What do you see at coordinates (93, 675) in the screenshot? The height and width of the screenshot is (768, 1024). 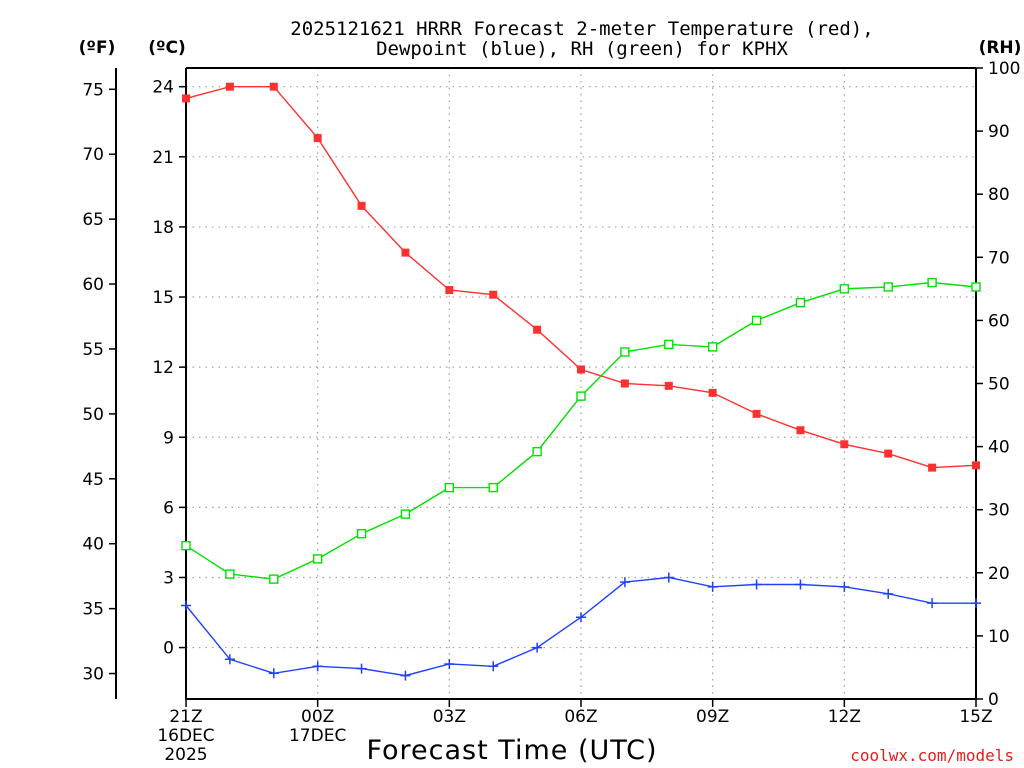 I see `fahrenheit-tick-label: 30` at bounding box center [93, 675].